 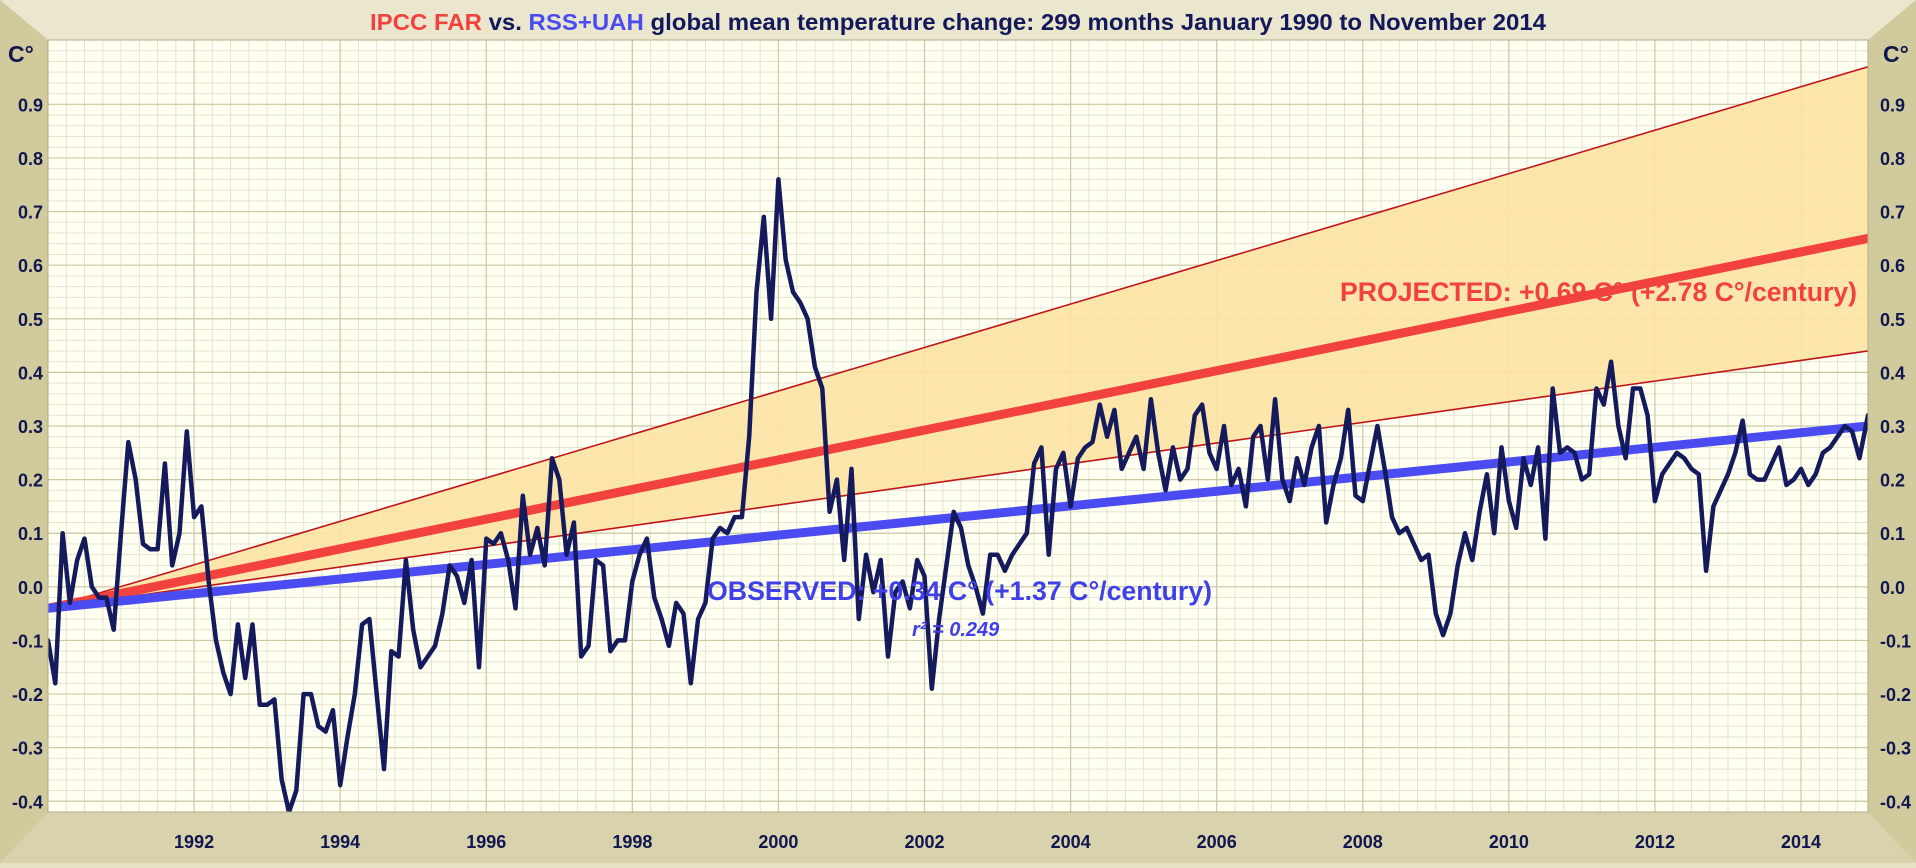 What do you see at coordinates (1509, 842) in the screenshot?
I see `x-tick-label: 2010` at bounding box center [1509, 842].